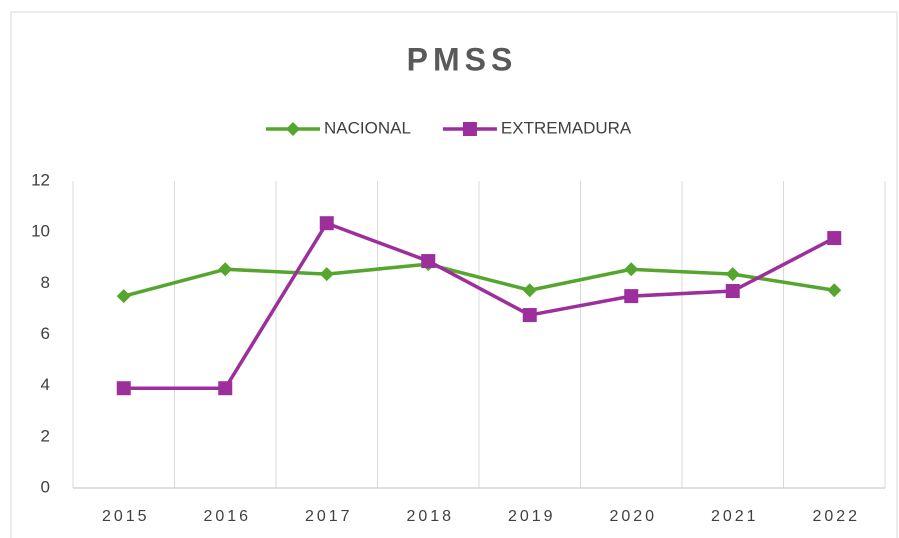 The image size is (899, 538). I want to click on y-tick-label: 4, so click(45, 384).